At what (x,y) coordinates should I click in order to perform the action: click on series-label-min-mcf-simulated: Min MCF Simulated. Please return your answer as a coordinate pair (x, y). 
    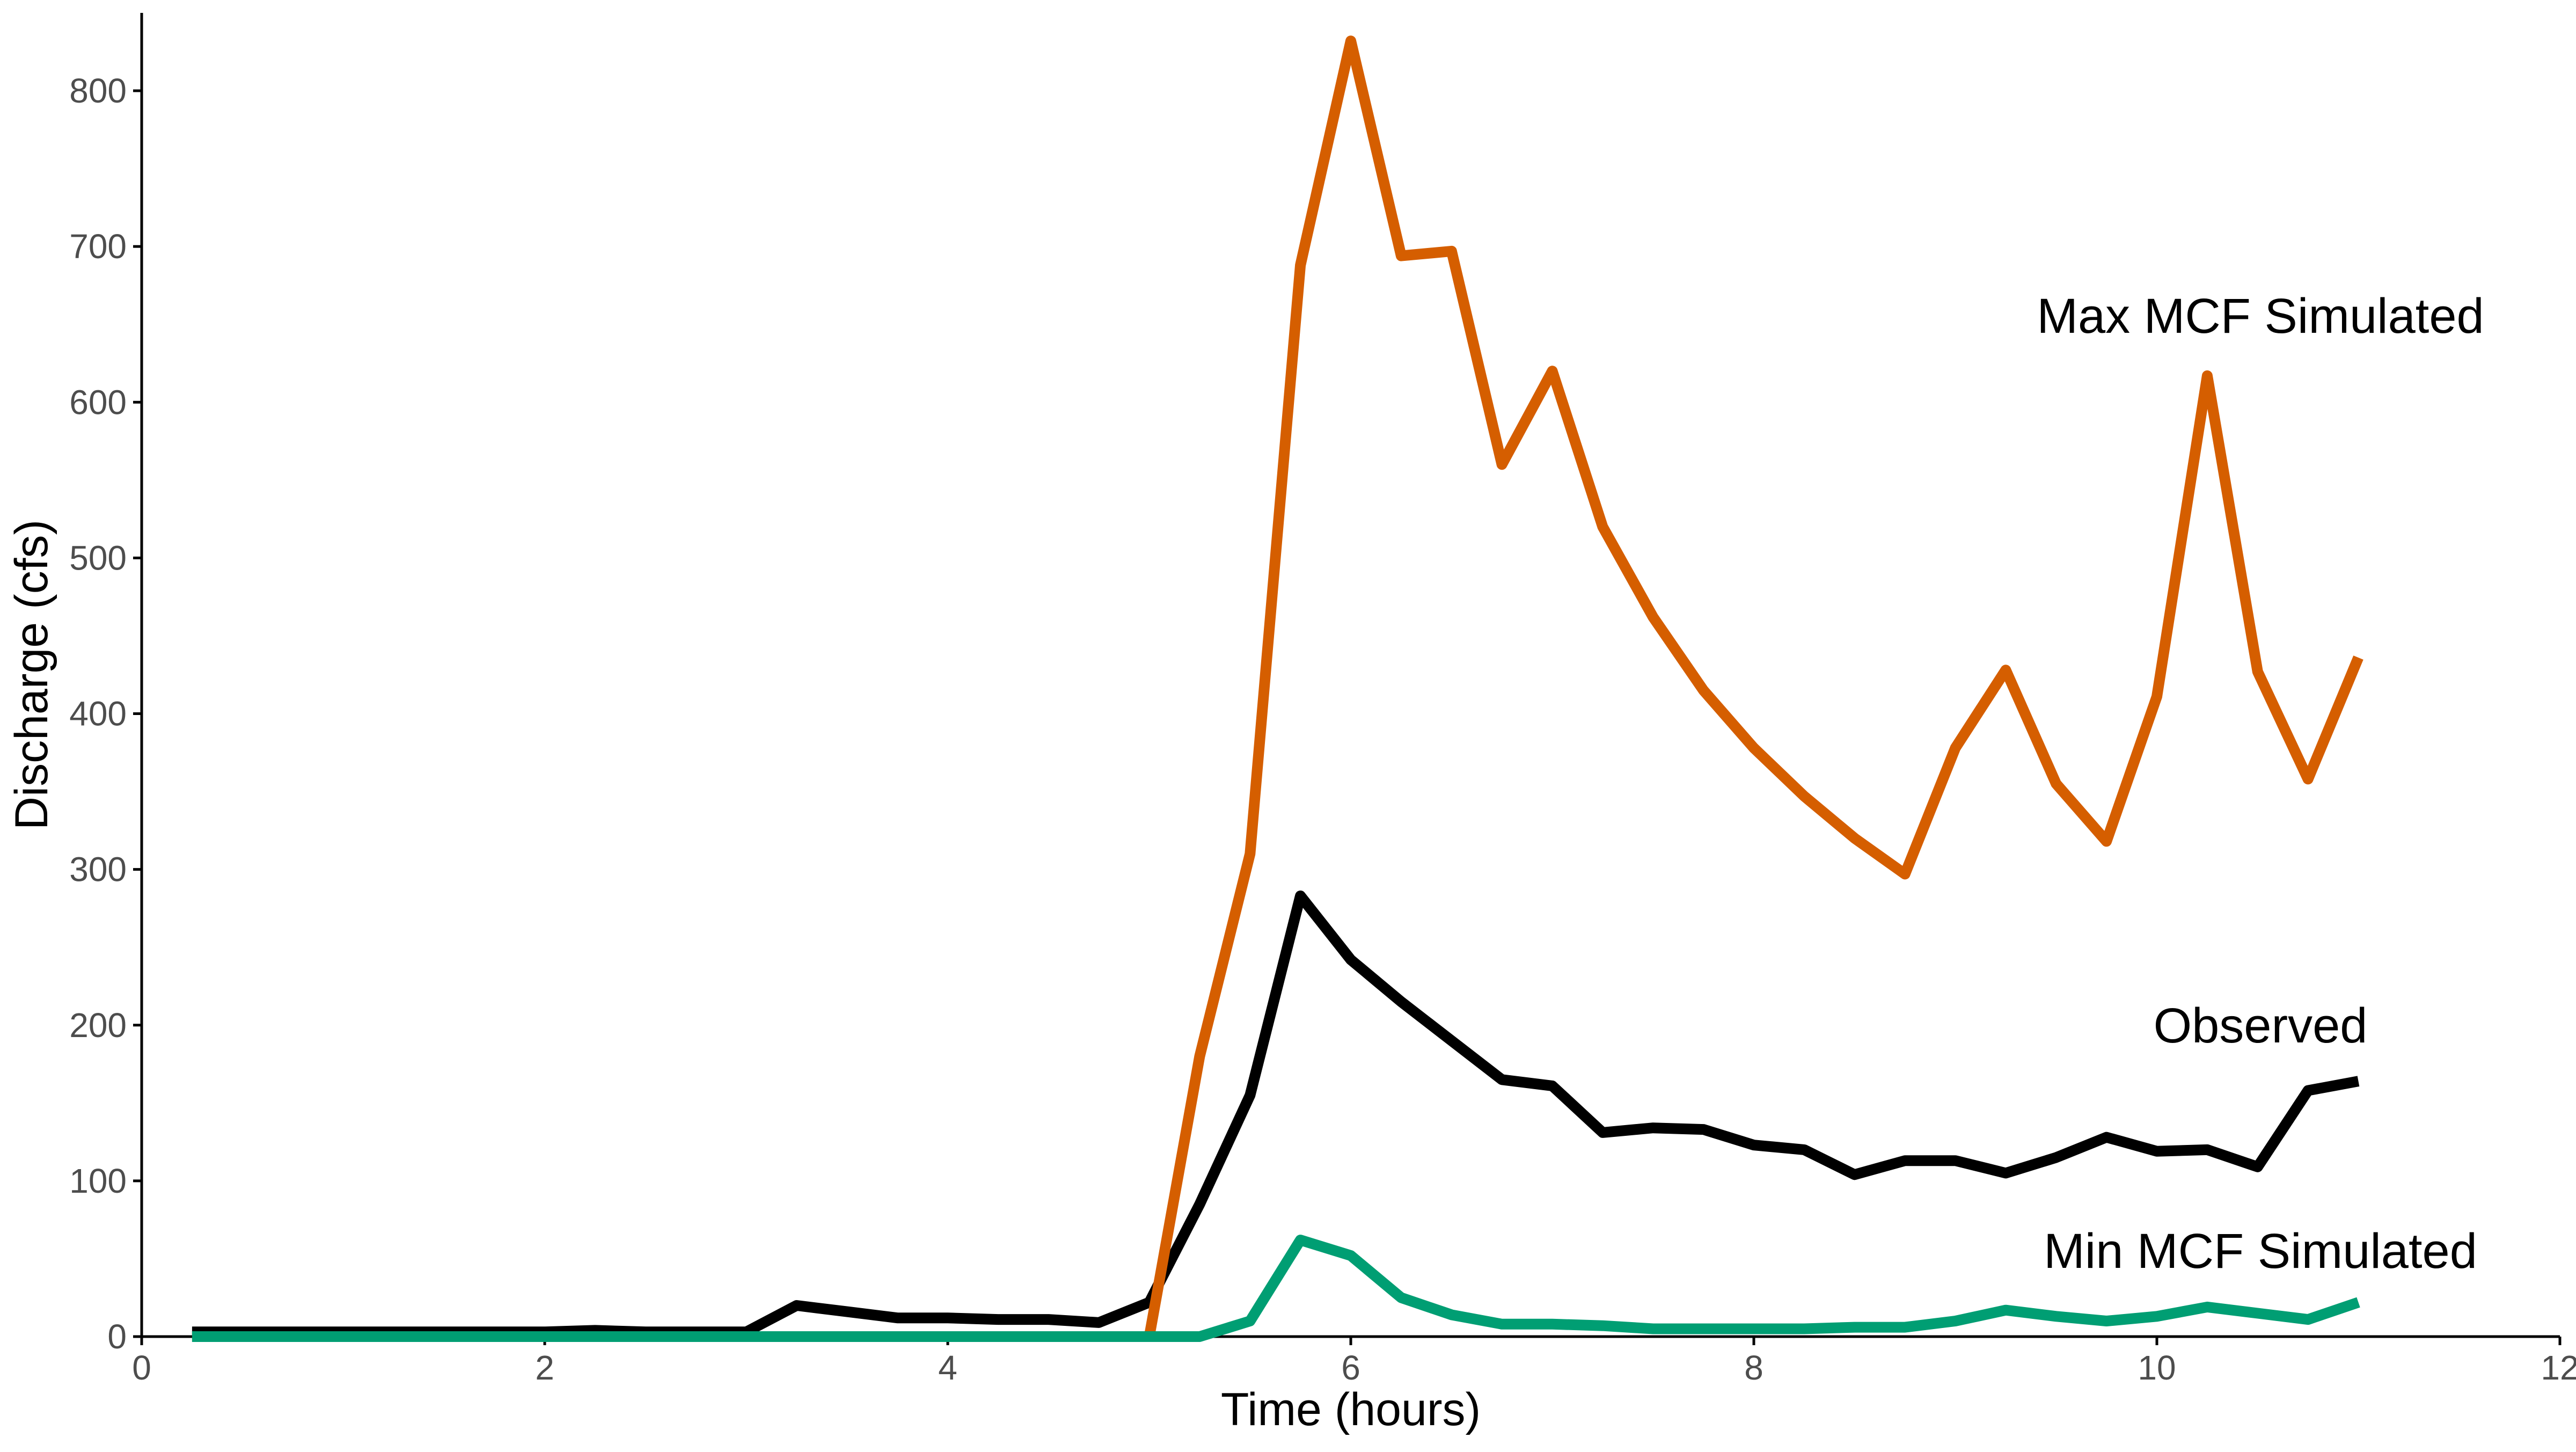
    Looking at the image, I should click on (2260, 1251).